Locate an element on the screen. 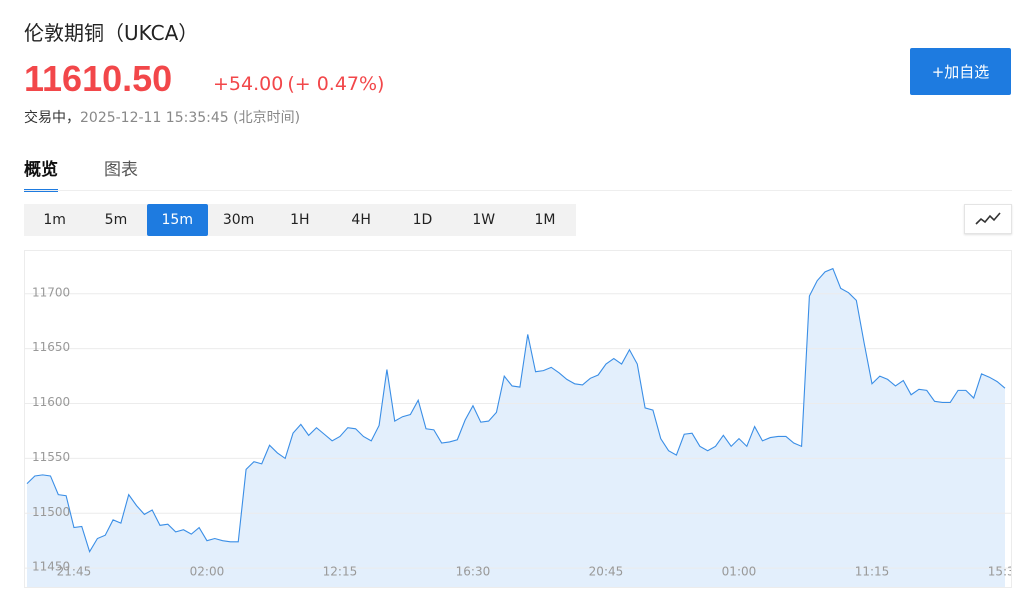 The width and height of the screenshot is (1024, 603). x-tick-label: 02:00 is located at coordinates (207, 572).